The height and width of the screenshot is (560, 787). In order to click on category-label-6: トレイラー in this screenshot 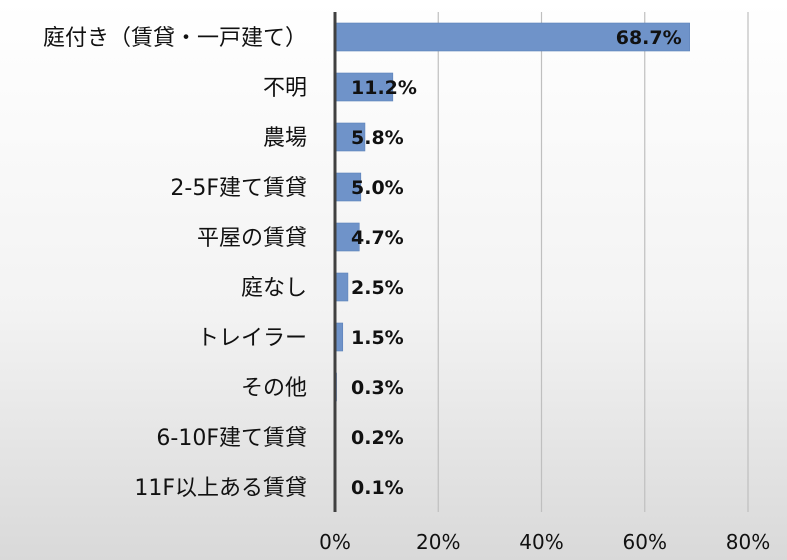, I will do `click(252, 338)`.